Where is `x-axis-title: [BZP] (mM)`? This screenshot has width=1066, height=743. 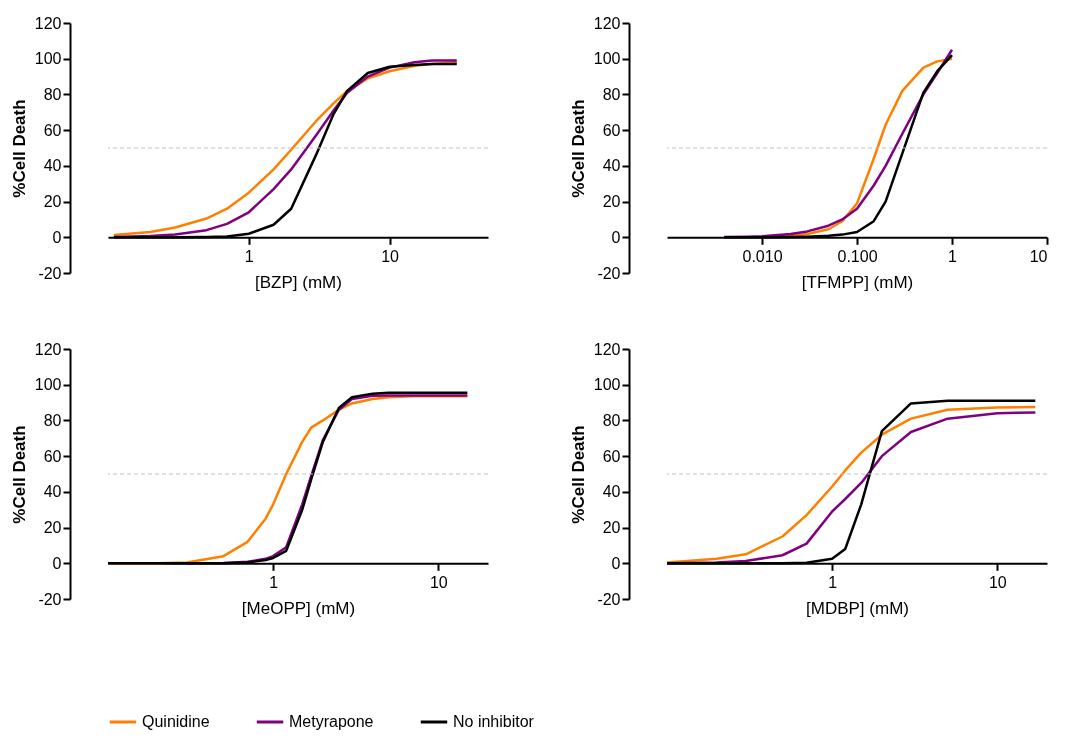 x-axis-title: [BZP] (mM) is located at coordinates (298, 282).